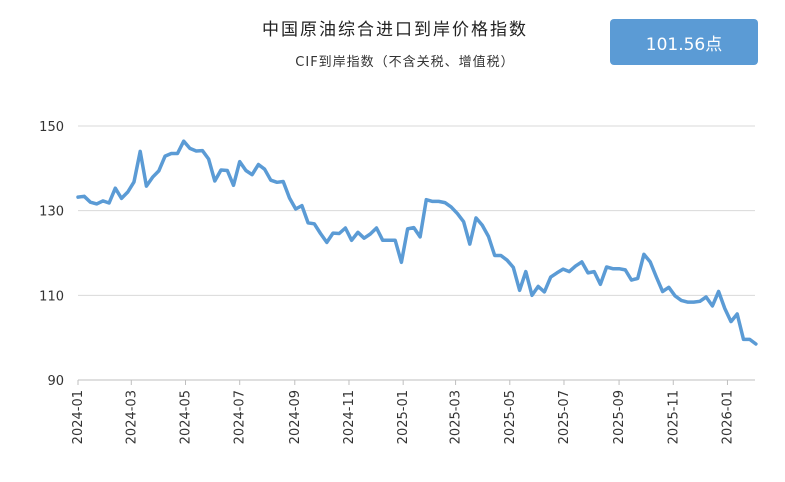 This screenshot has height=482, width=785. Describe the element at coordinates (456, 417) in the screenshot. I see `x-tick-label-2025-03: 2025-03` at that location.